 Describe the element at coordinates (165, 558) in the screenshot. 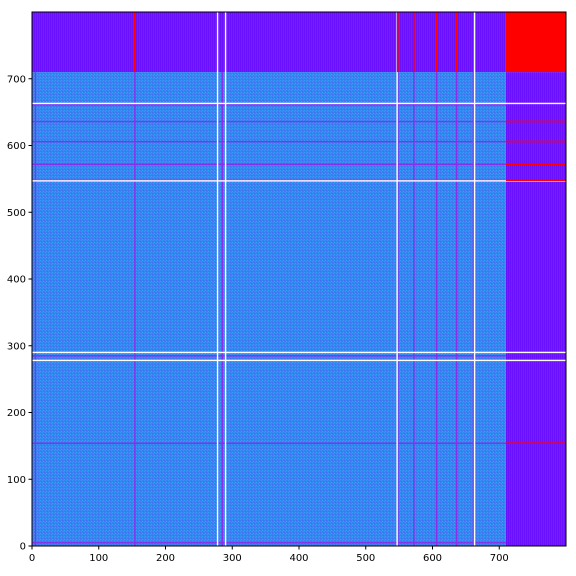

I see `x-tick-label: 200` at that location.